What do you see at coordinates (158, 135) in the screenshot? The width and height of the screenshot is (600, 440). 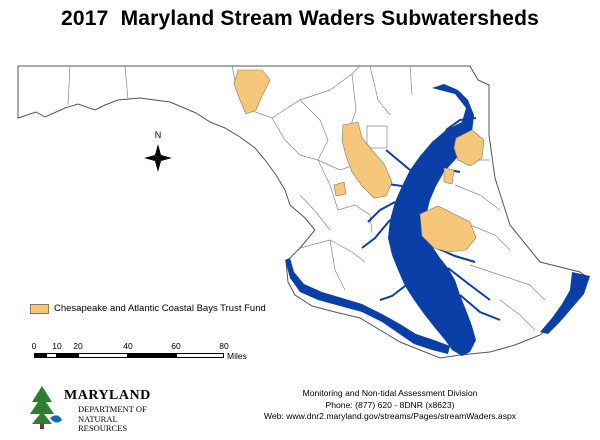 I see `north-arrow-label: N` at bounding box center [158, 135].